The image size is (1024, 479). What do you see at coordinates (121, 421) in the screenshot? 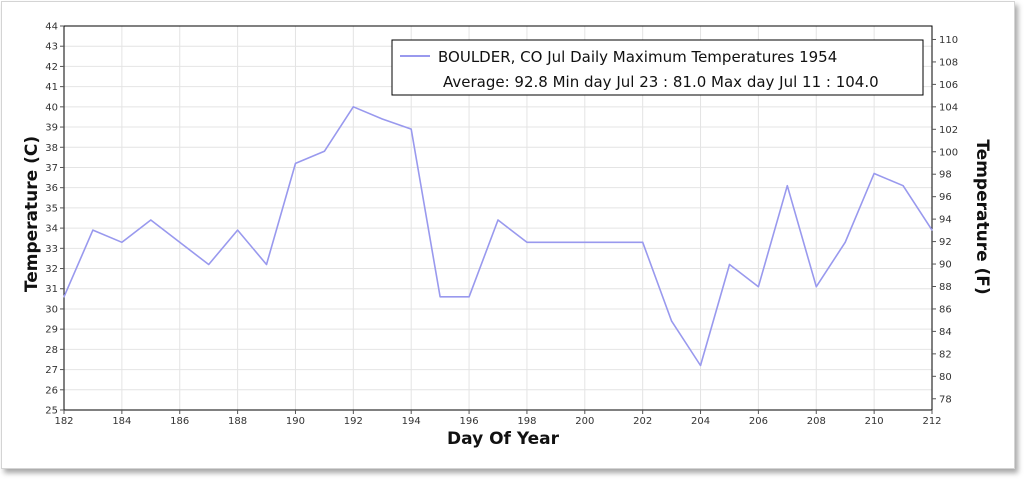
I see `x-tick-label: 184` at bounding box center [121, 421].